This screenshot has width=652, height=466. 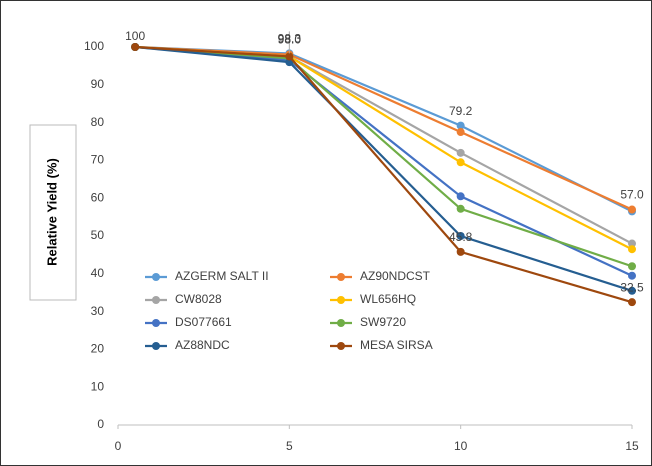 I want to click on legend-label: MESA SIRSA, so click(x=396, y=345).